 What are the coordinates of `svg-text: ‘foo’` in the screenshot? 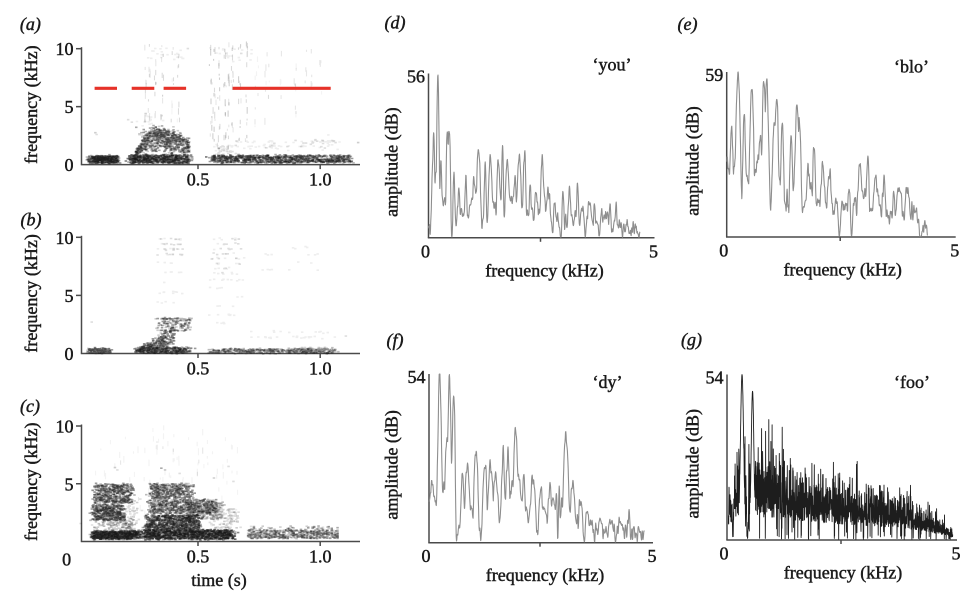 It's located at (912, 382).